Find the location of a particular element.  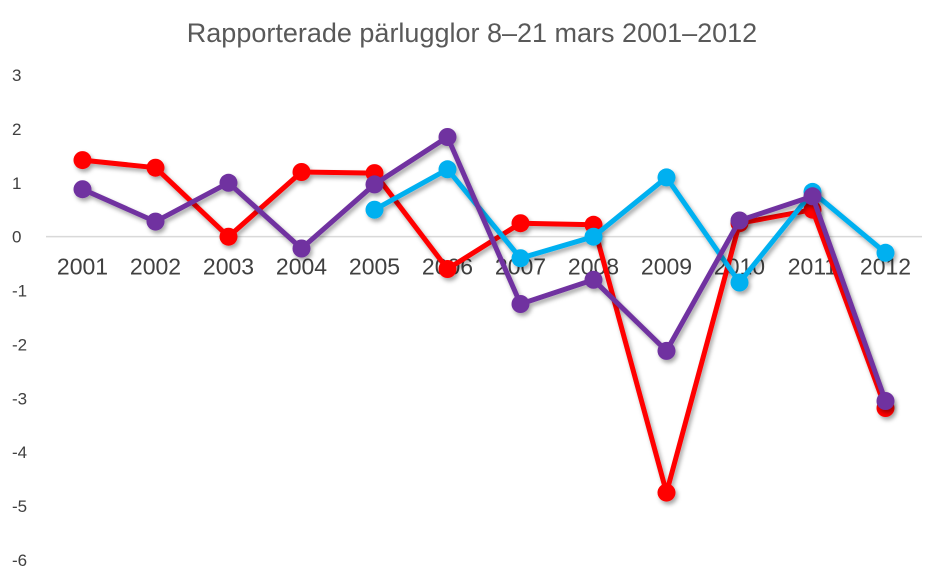

y-tick-label: 3 is located at coordinates (16, 75).